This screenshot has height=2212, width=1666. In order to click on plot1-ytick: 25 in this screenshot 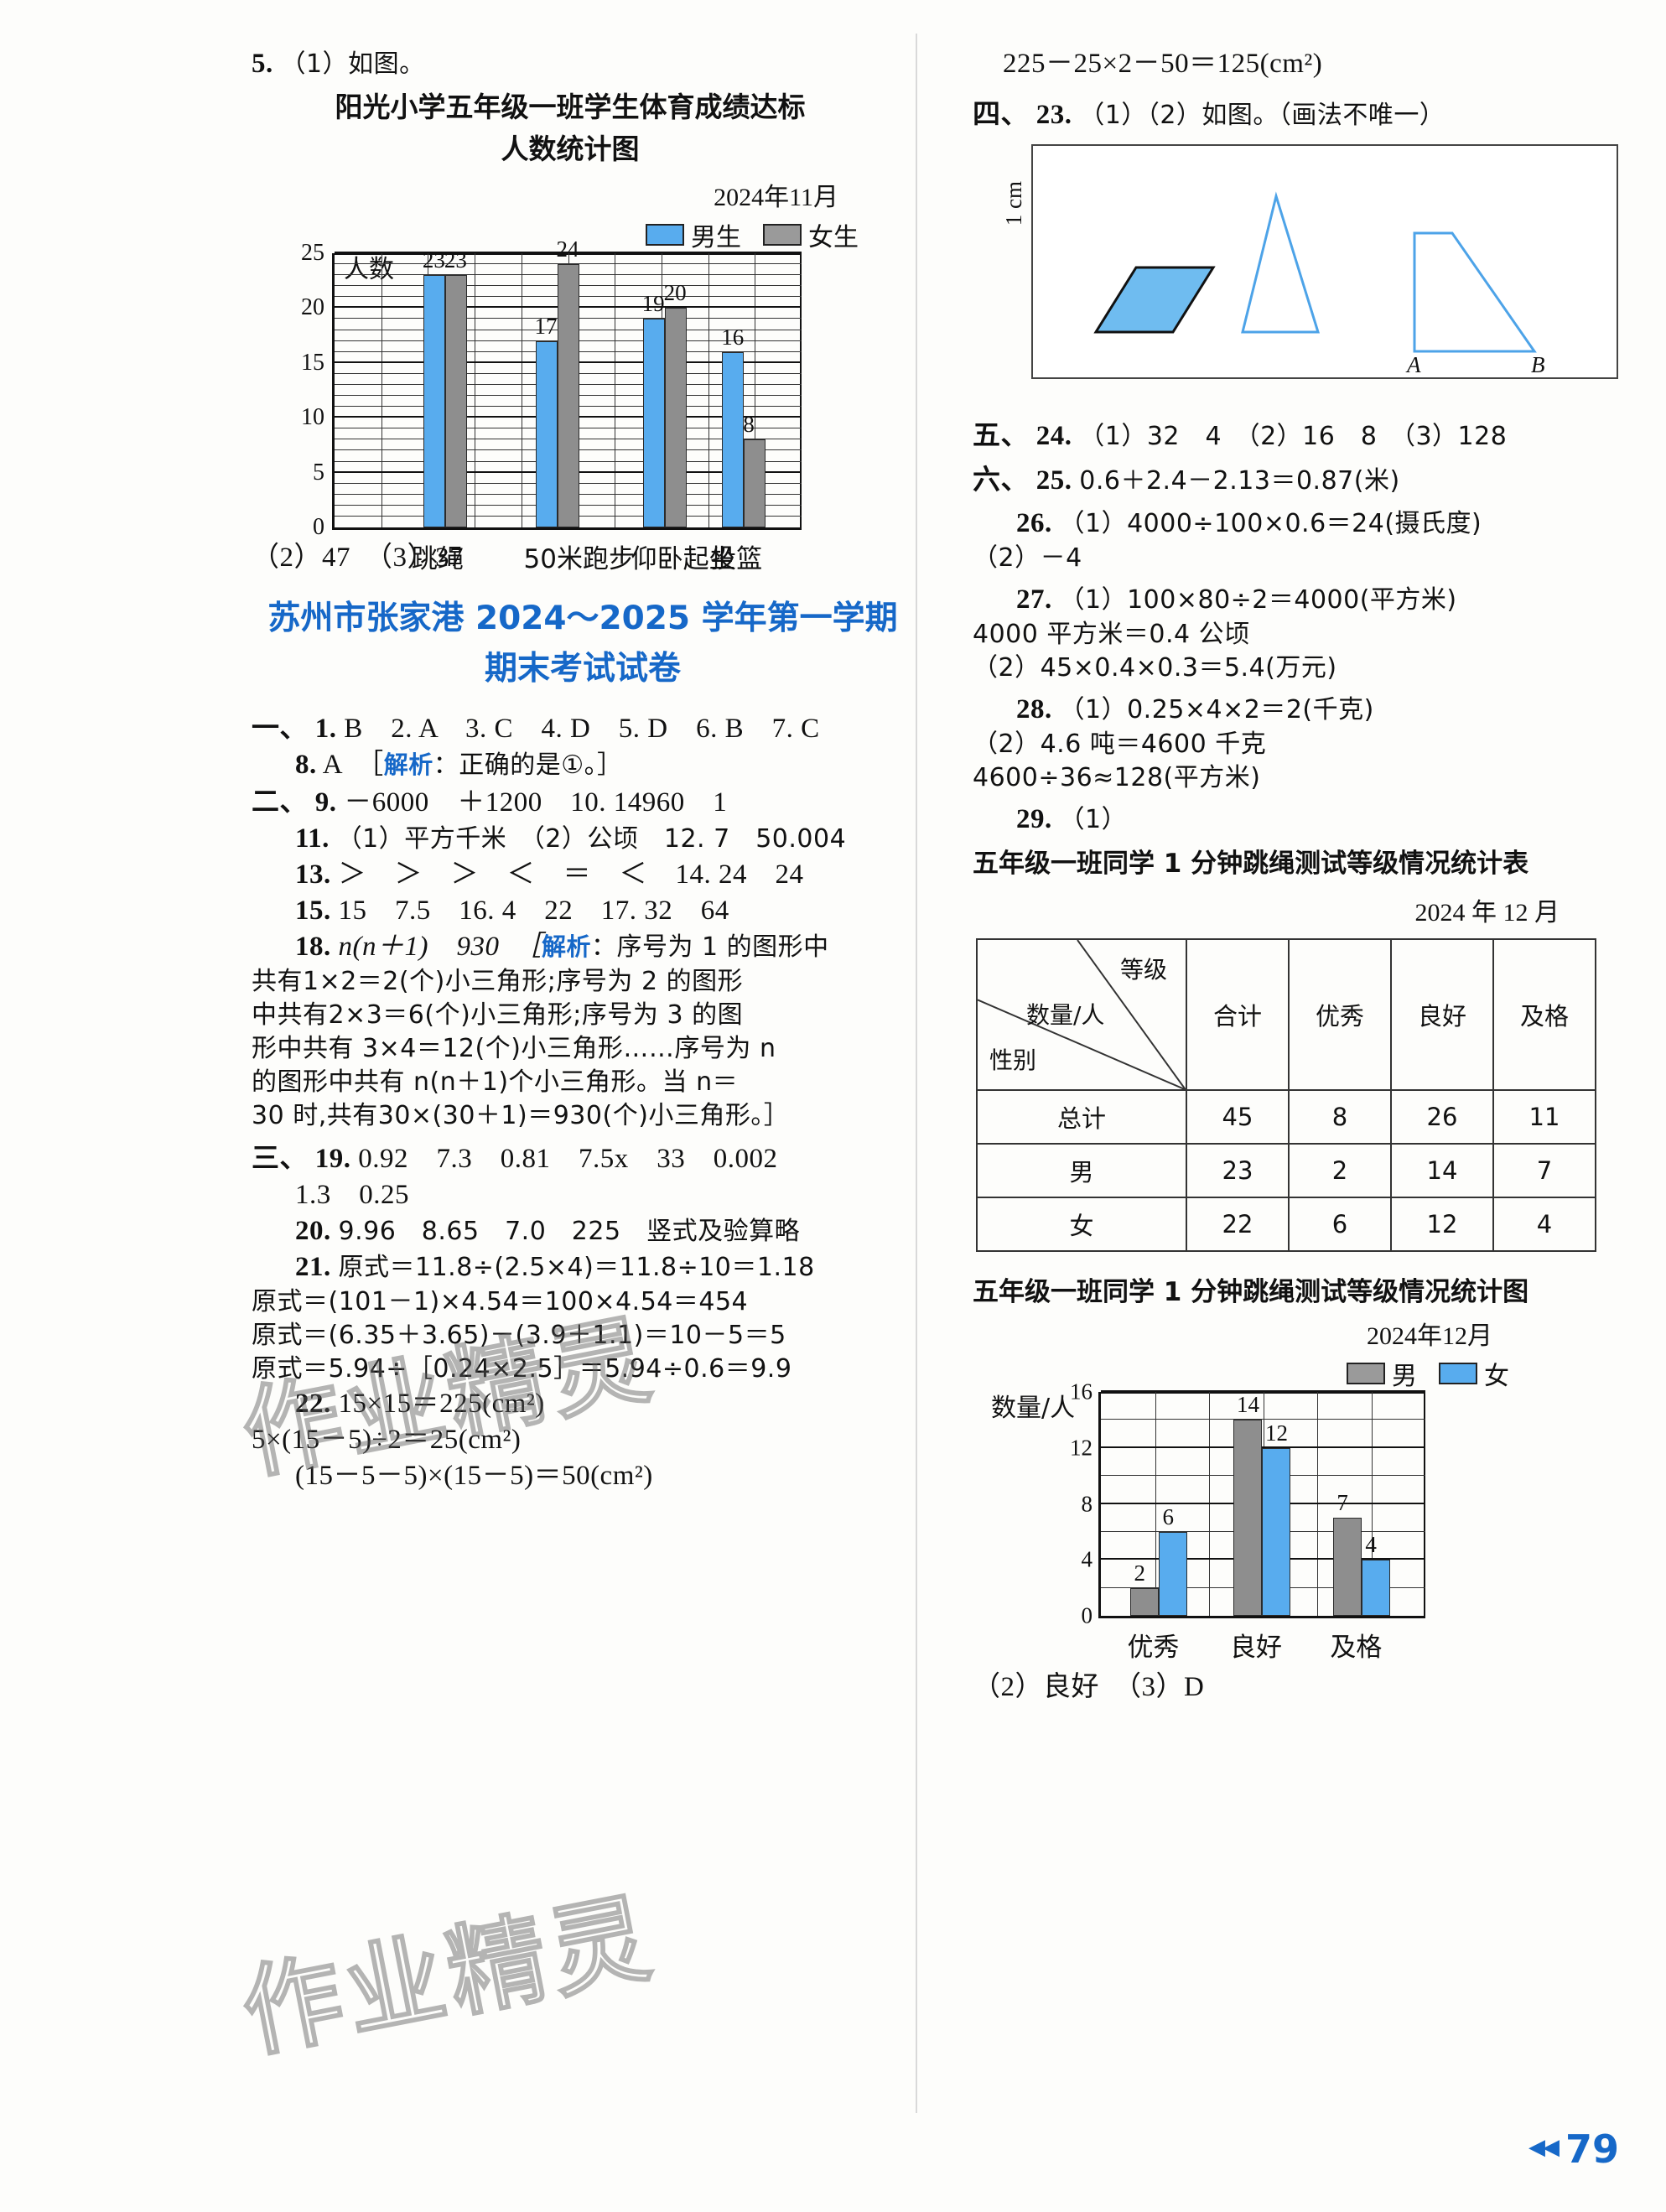, I will do `click(313, 253)`.